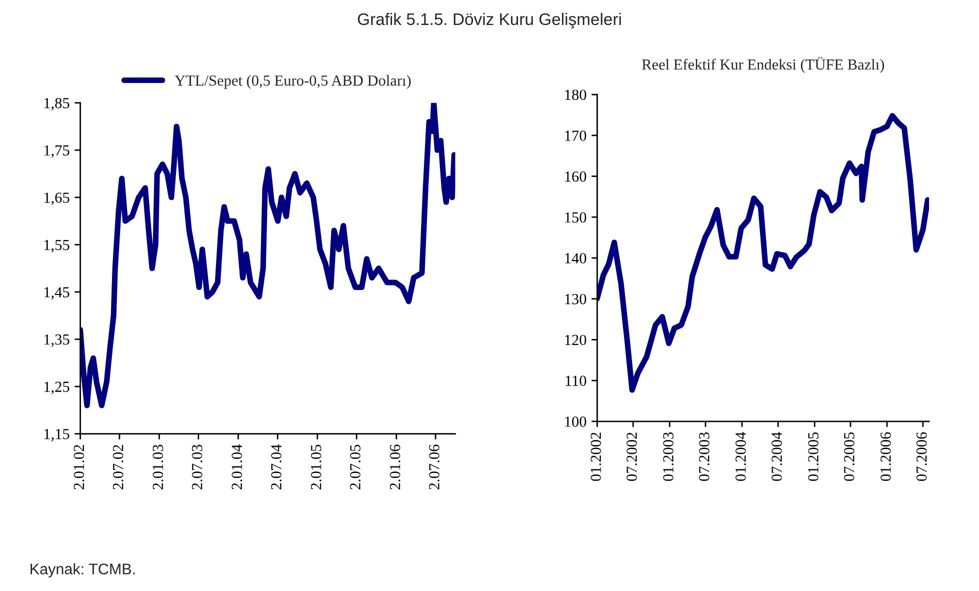 This screenshot has width=979, height=591. What do you see at coordinates (576, 381) in the screenshot?
I see `y-tick-label: 110` at bounding box center [576, 381].